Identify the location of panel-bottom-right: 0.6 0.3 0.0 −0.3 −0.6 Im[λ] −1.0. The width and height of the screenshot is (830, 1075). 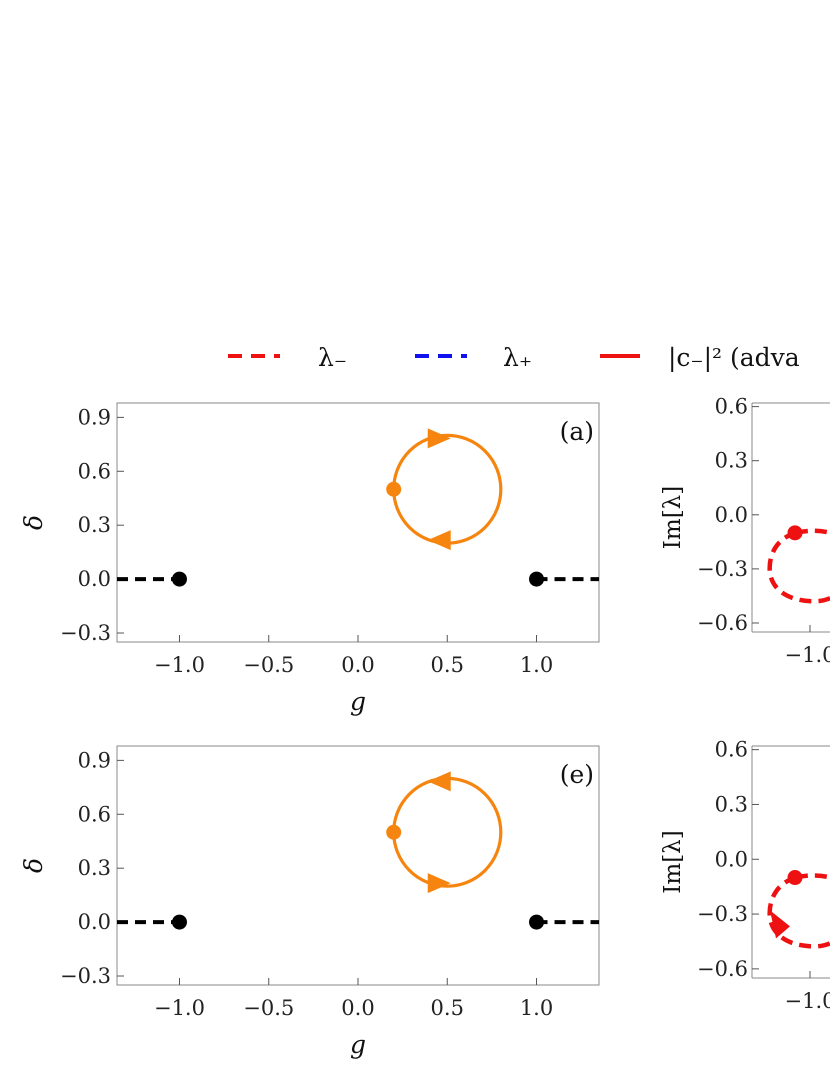
(745, 875).